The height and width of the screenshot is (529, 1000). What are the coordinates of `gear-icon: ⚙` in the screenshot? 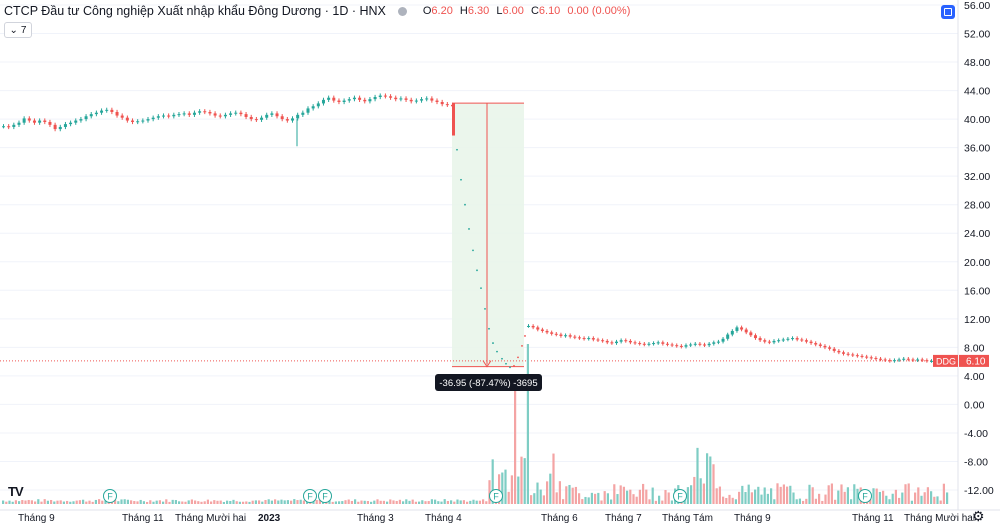 It's located at (978, 516).